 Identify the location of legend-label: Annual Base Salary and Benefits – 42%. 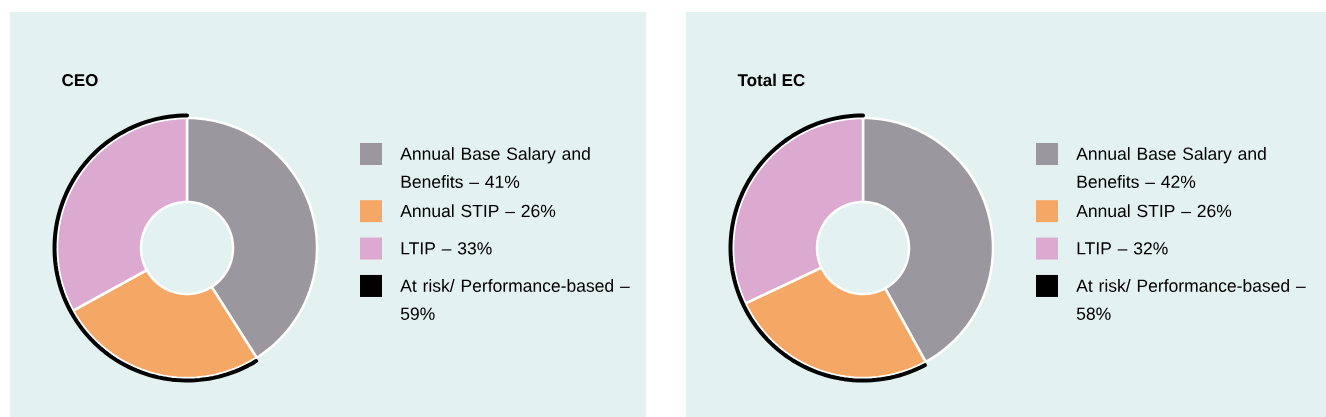
(1171, 167).